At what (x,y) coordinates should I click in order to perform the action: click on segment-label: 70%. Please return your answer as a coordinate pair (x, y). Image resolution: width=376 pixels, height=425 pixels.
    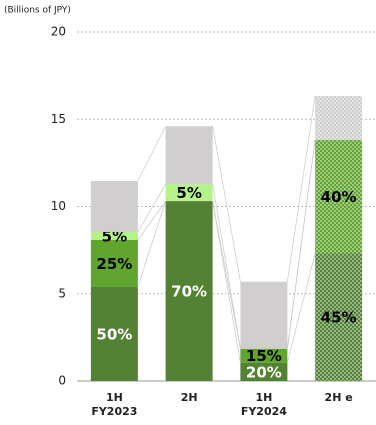
    Looking at the image, I should click on (189, 292).